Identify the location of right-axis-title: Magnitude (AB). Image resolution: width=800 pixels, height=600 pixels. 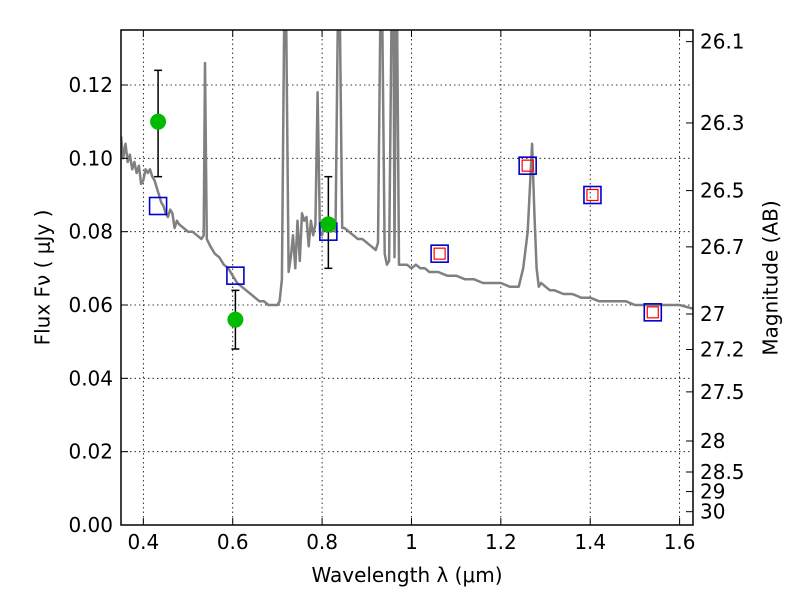
(771, 277).